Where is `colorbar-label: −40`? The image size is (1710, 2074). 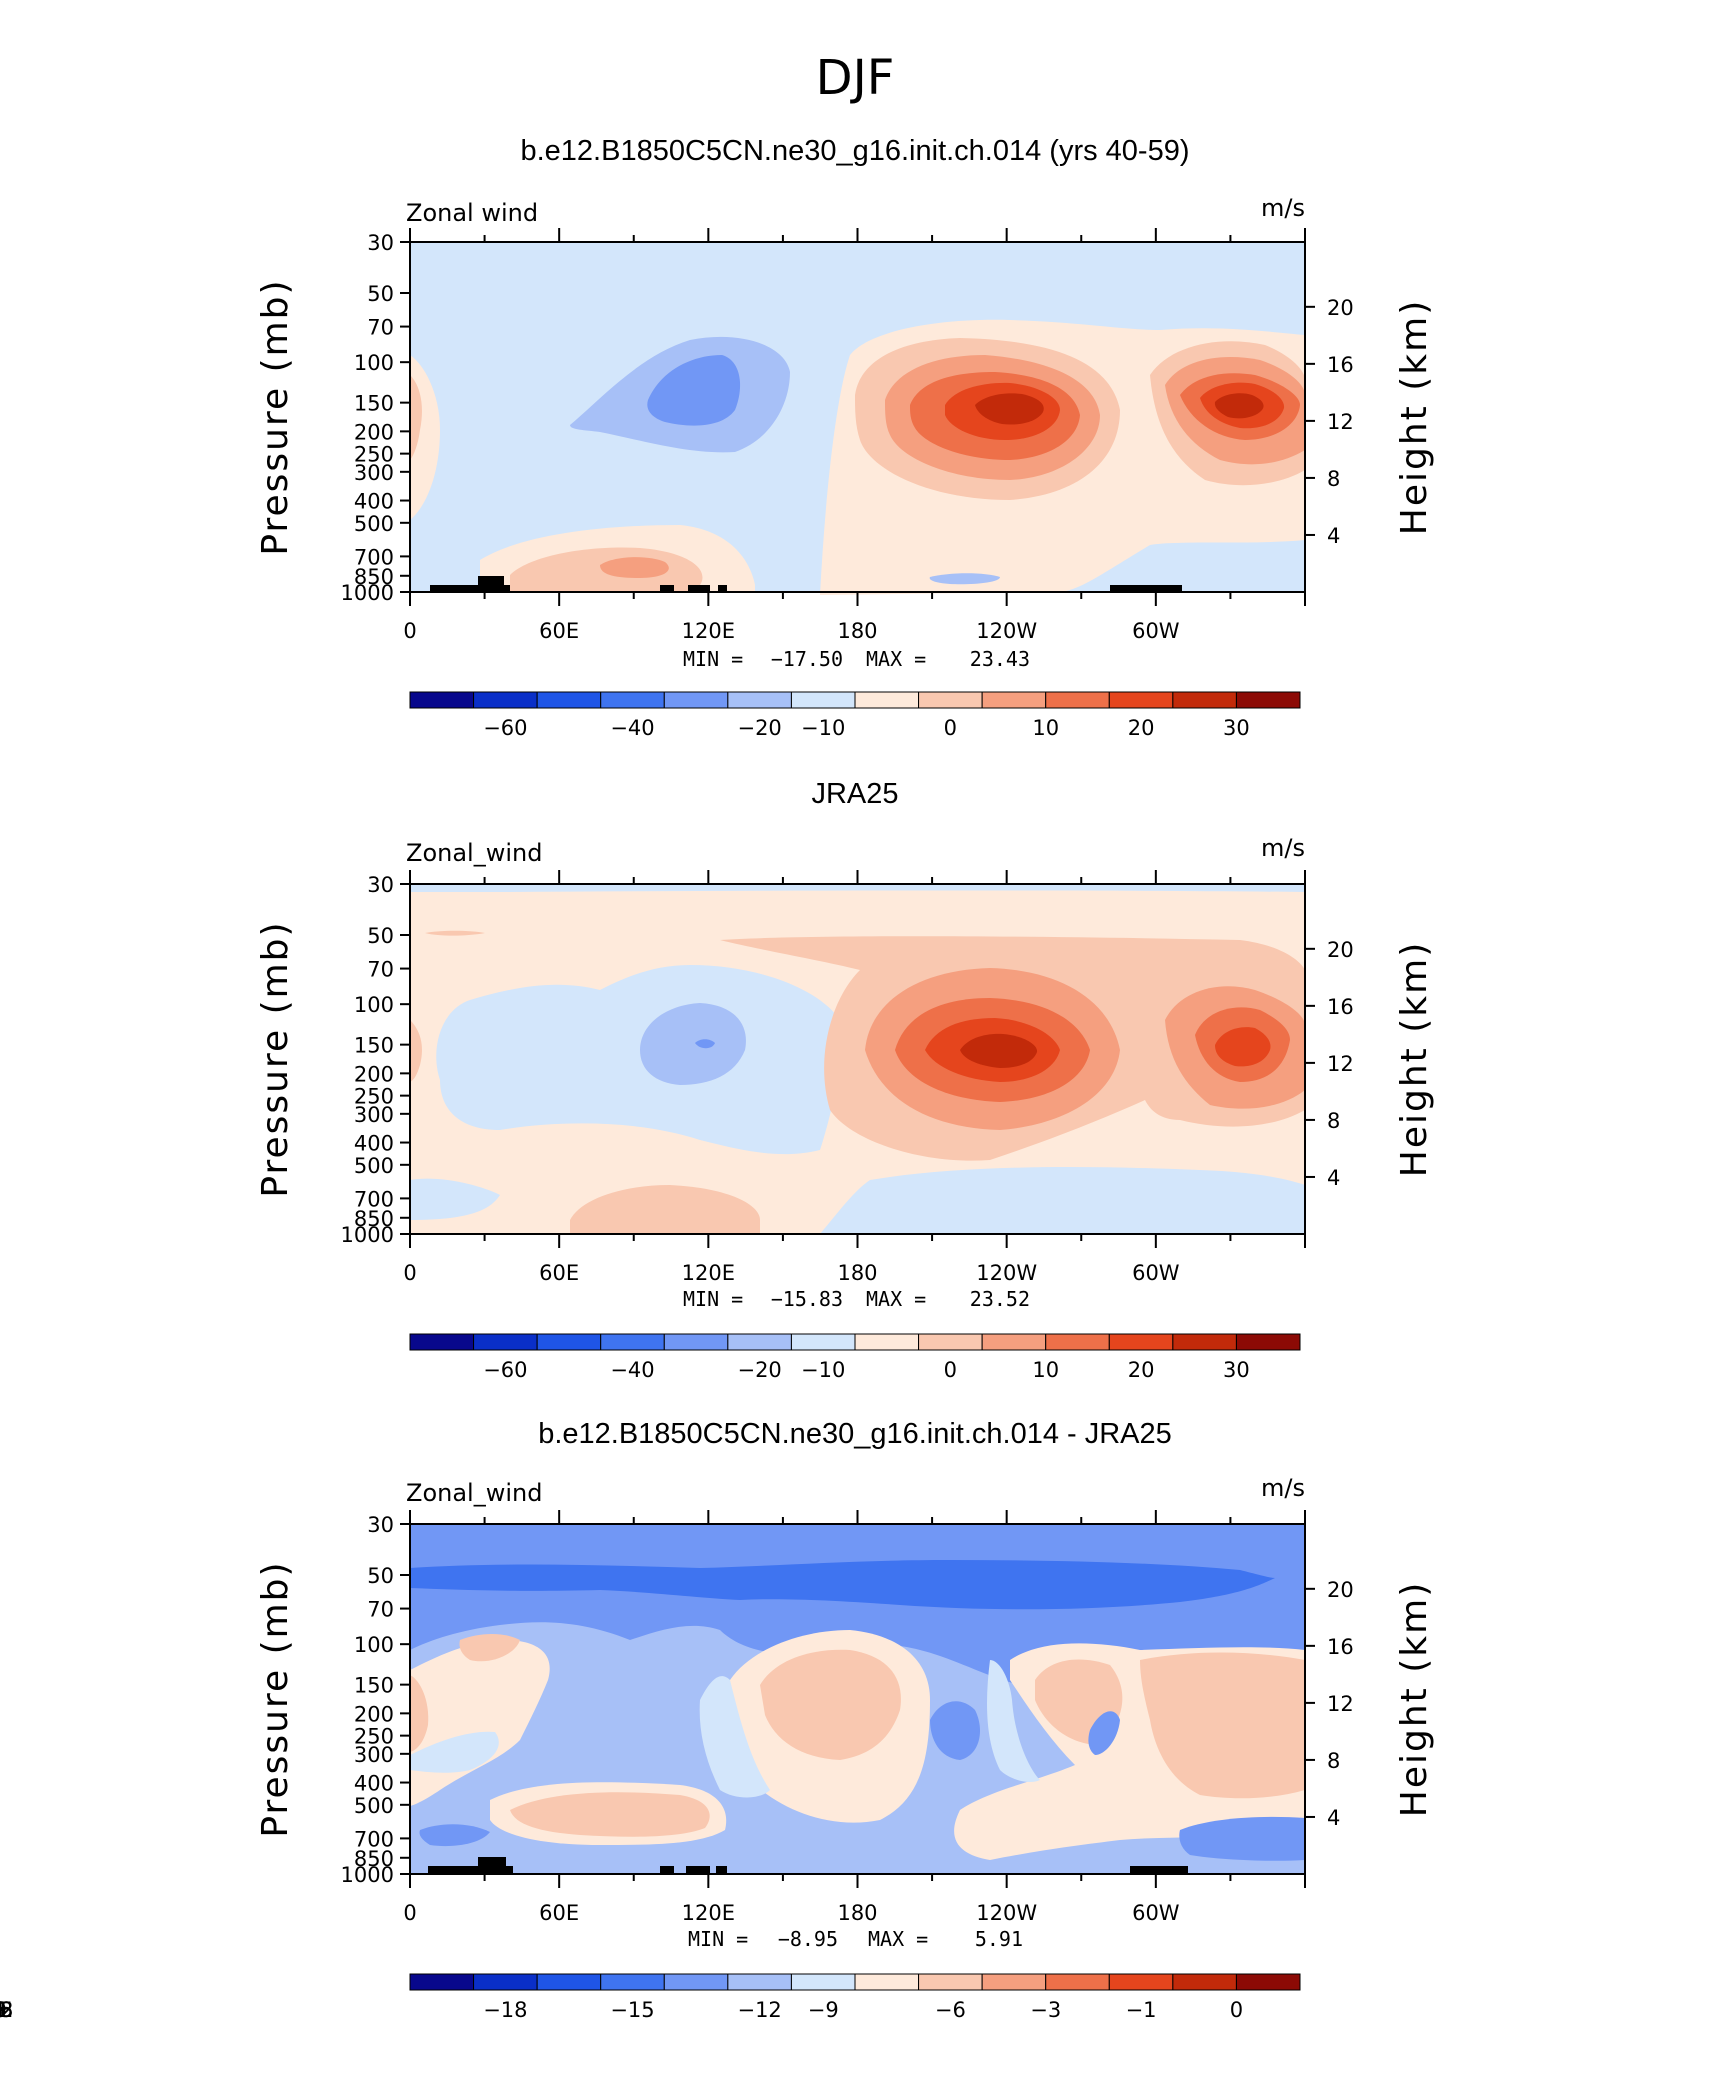
colorbar-label: −40 is located at coordinates (632, 1370).